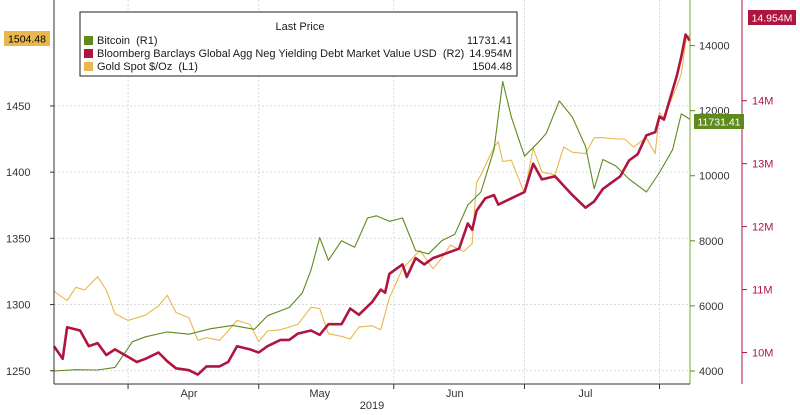 The height and width of the screenshot is (415, 800). I want to click on legend-swatch-neg-debt, so click(88, 53).